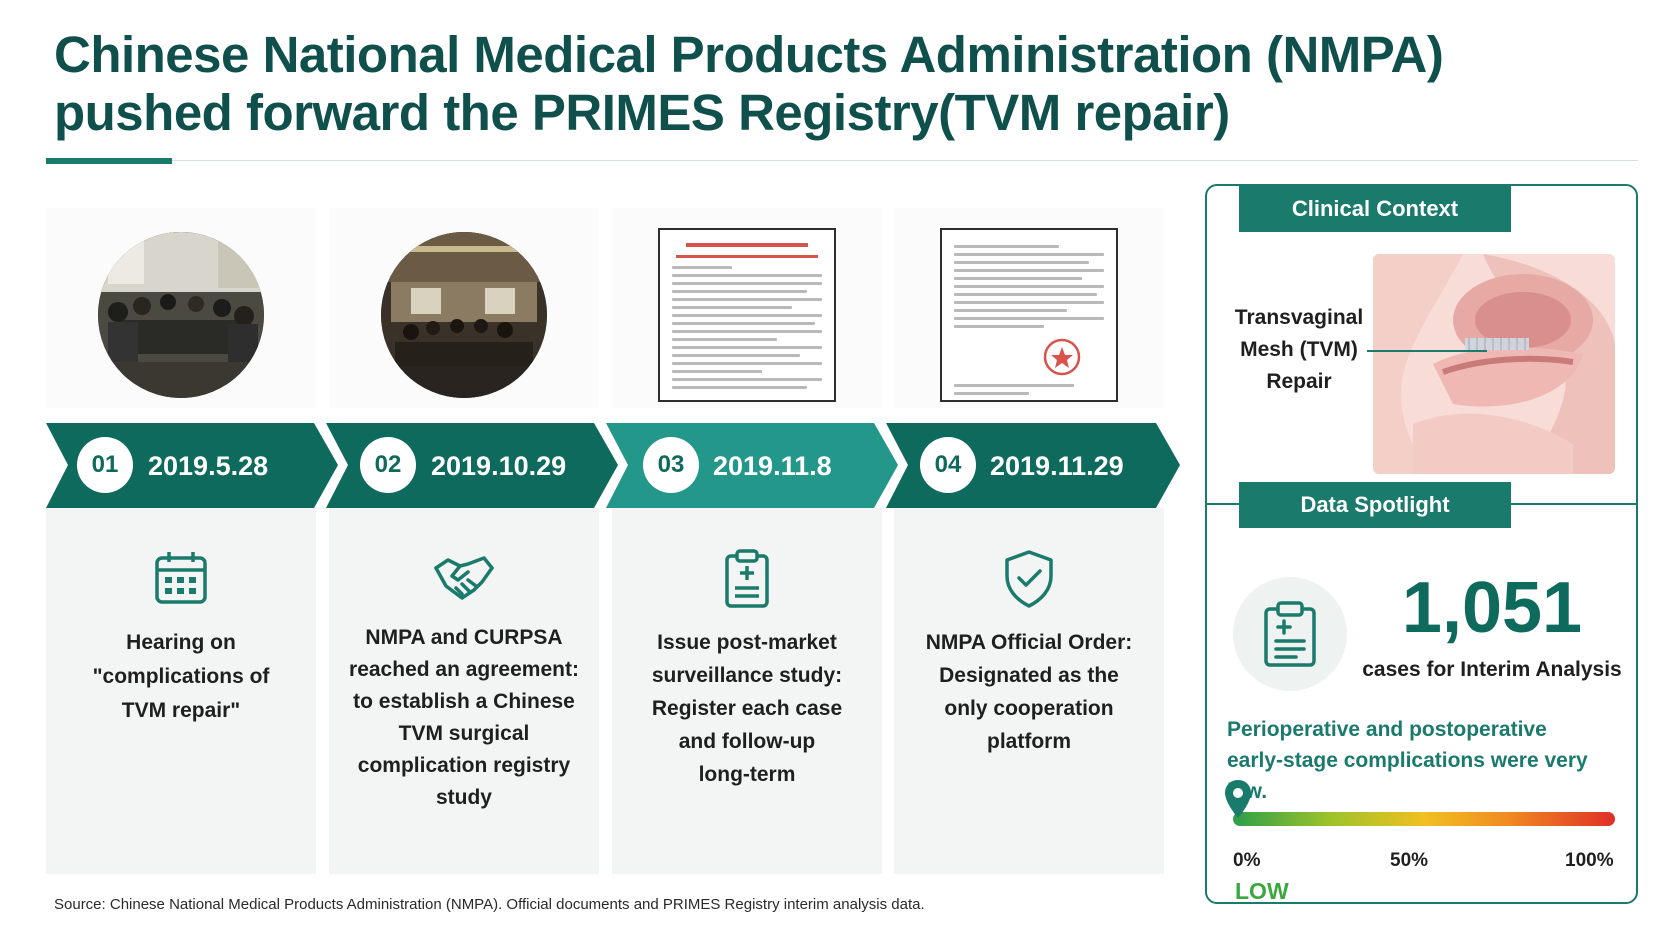  Describe the element at coordinates (1409, 860) in the screenshot. I see `scale-tick-50: 50%` at that location.